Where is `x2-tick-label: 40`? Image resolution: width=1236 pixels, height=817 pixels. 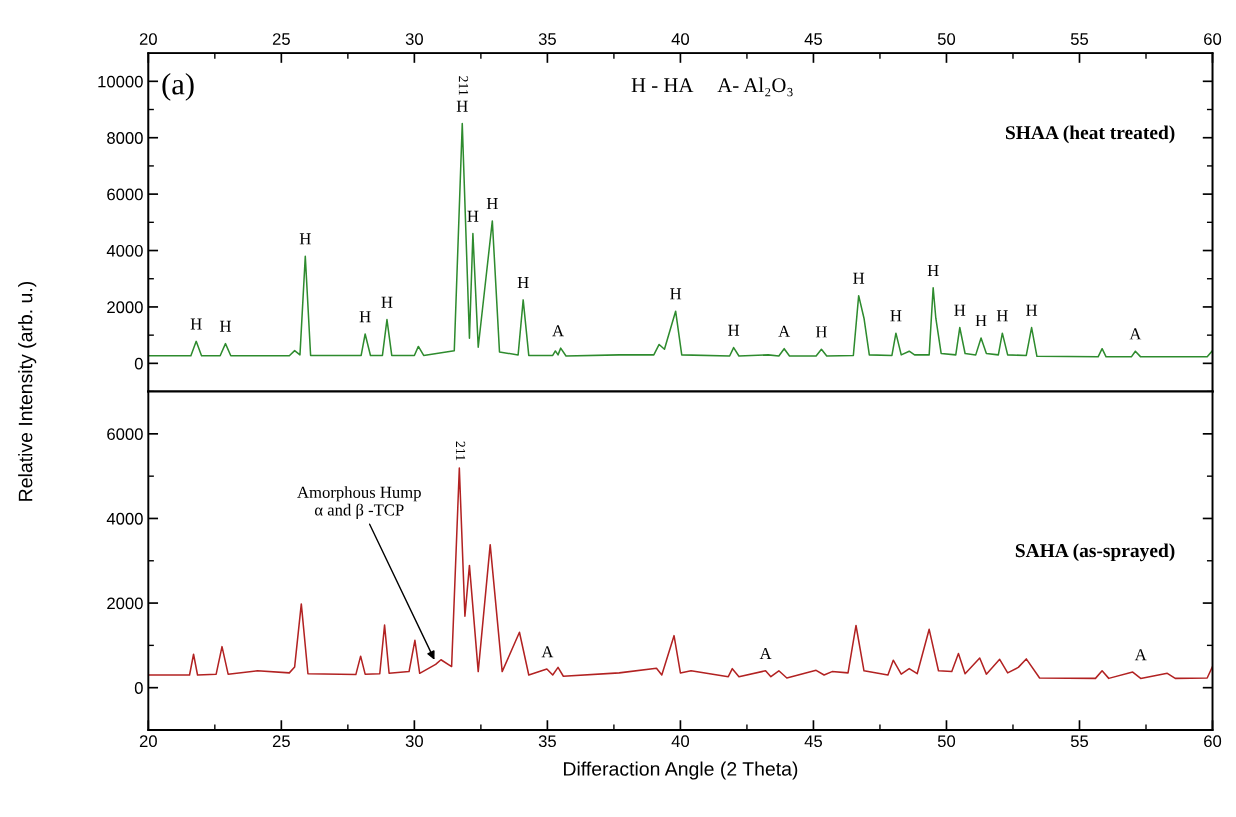
x2-tick-label: 40 is located at coordinates (680, 39).